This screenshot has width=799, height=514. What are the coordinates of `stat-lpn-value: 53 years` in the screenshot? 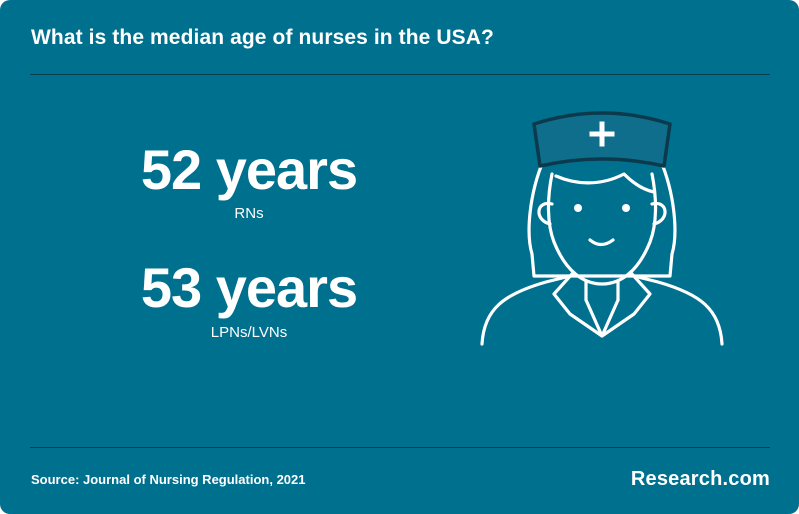 It's located at (249, 287).